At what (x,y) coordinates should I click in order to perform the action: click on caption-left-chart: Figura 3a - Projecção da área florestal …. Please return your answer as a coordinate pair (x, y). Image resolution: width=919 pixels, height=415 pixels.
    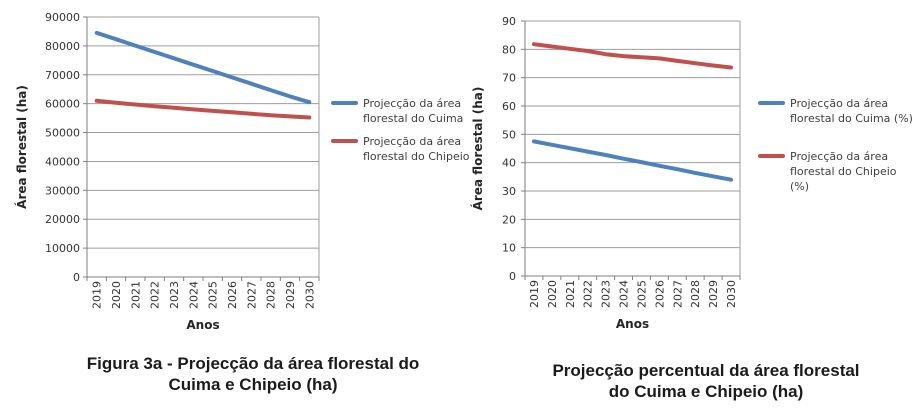
    Looking at the image, I should click on (253, 374).